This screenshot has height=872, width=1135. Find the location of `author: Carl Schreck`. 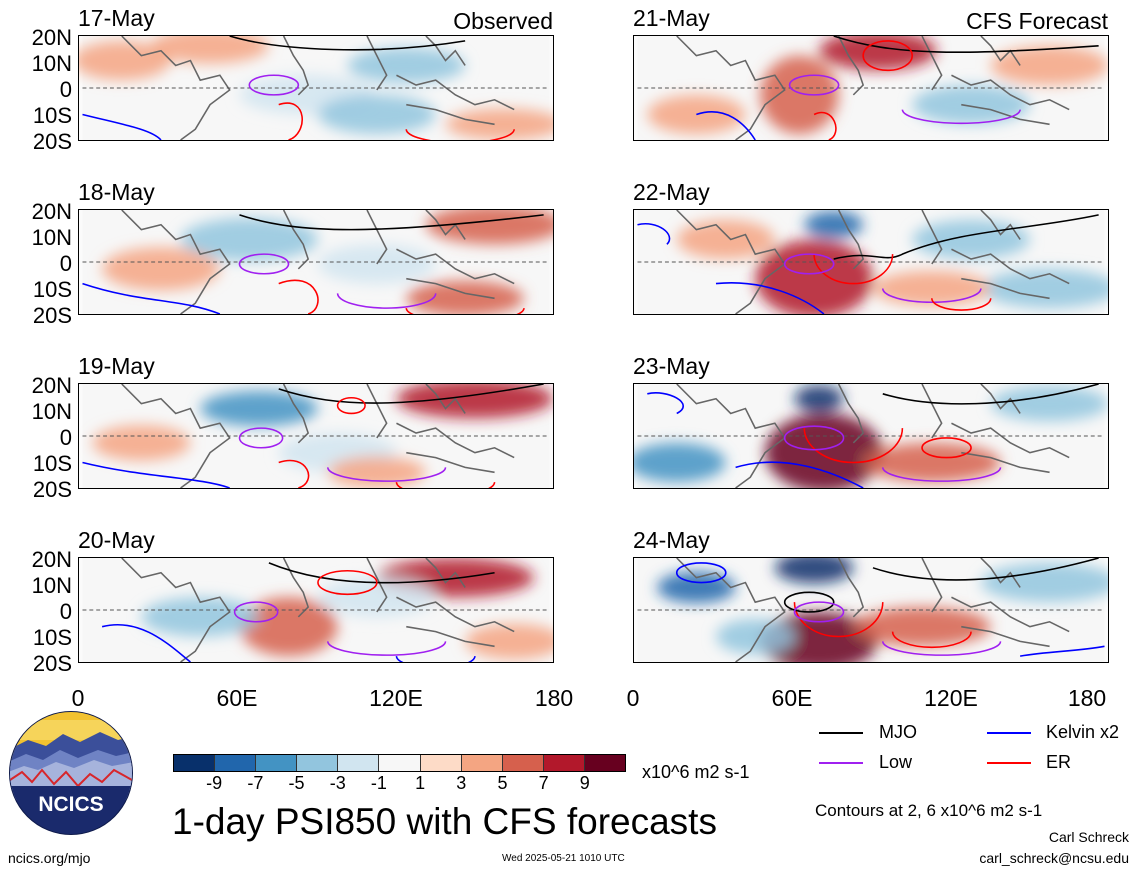

author: Carl Schreck is located at coordinates (1088, 837).